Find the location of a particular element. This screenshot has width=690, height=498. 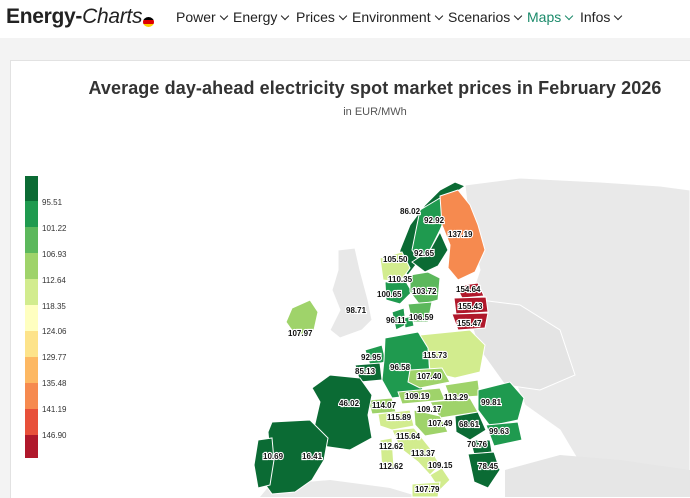

map-label-sweden-south: 103.72 is located at coordinates (424, 291).